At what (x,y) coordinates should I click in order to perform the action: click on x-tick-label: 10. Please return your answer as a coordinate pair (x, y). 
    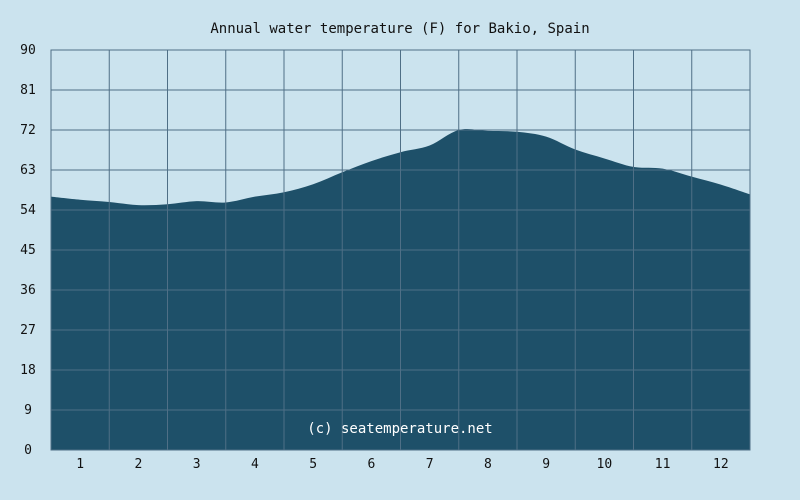
    Looking at the image, I should click on (605, 464).